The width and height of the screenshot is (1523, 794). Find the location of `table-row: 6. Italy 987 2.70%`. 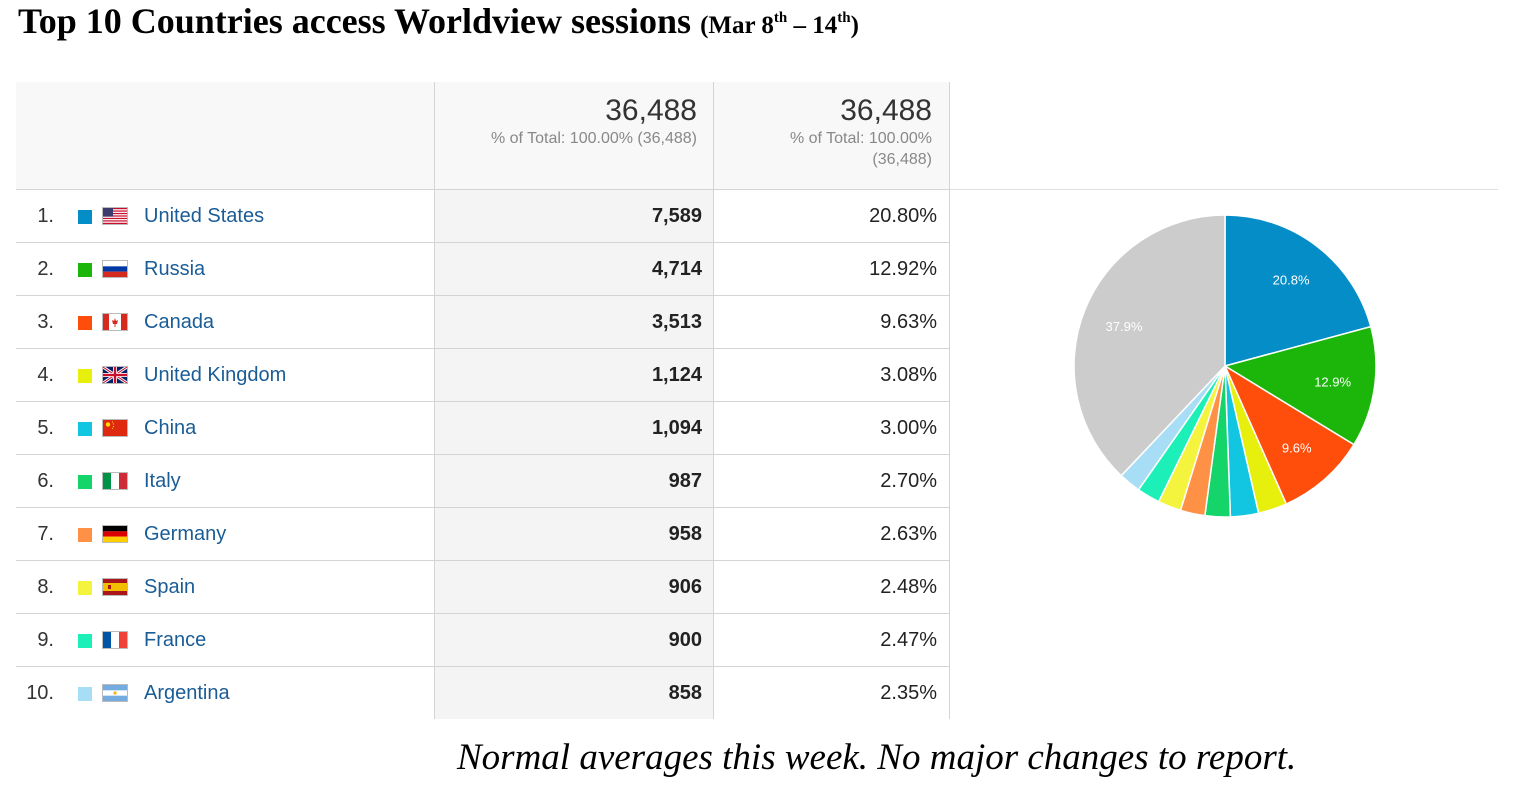

table-row: 6. Italy 987 2.70% is located at coordinates (483, 481).